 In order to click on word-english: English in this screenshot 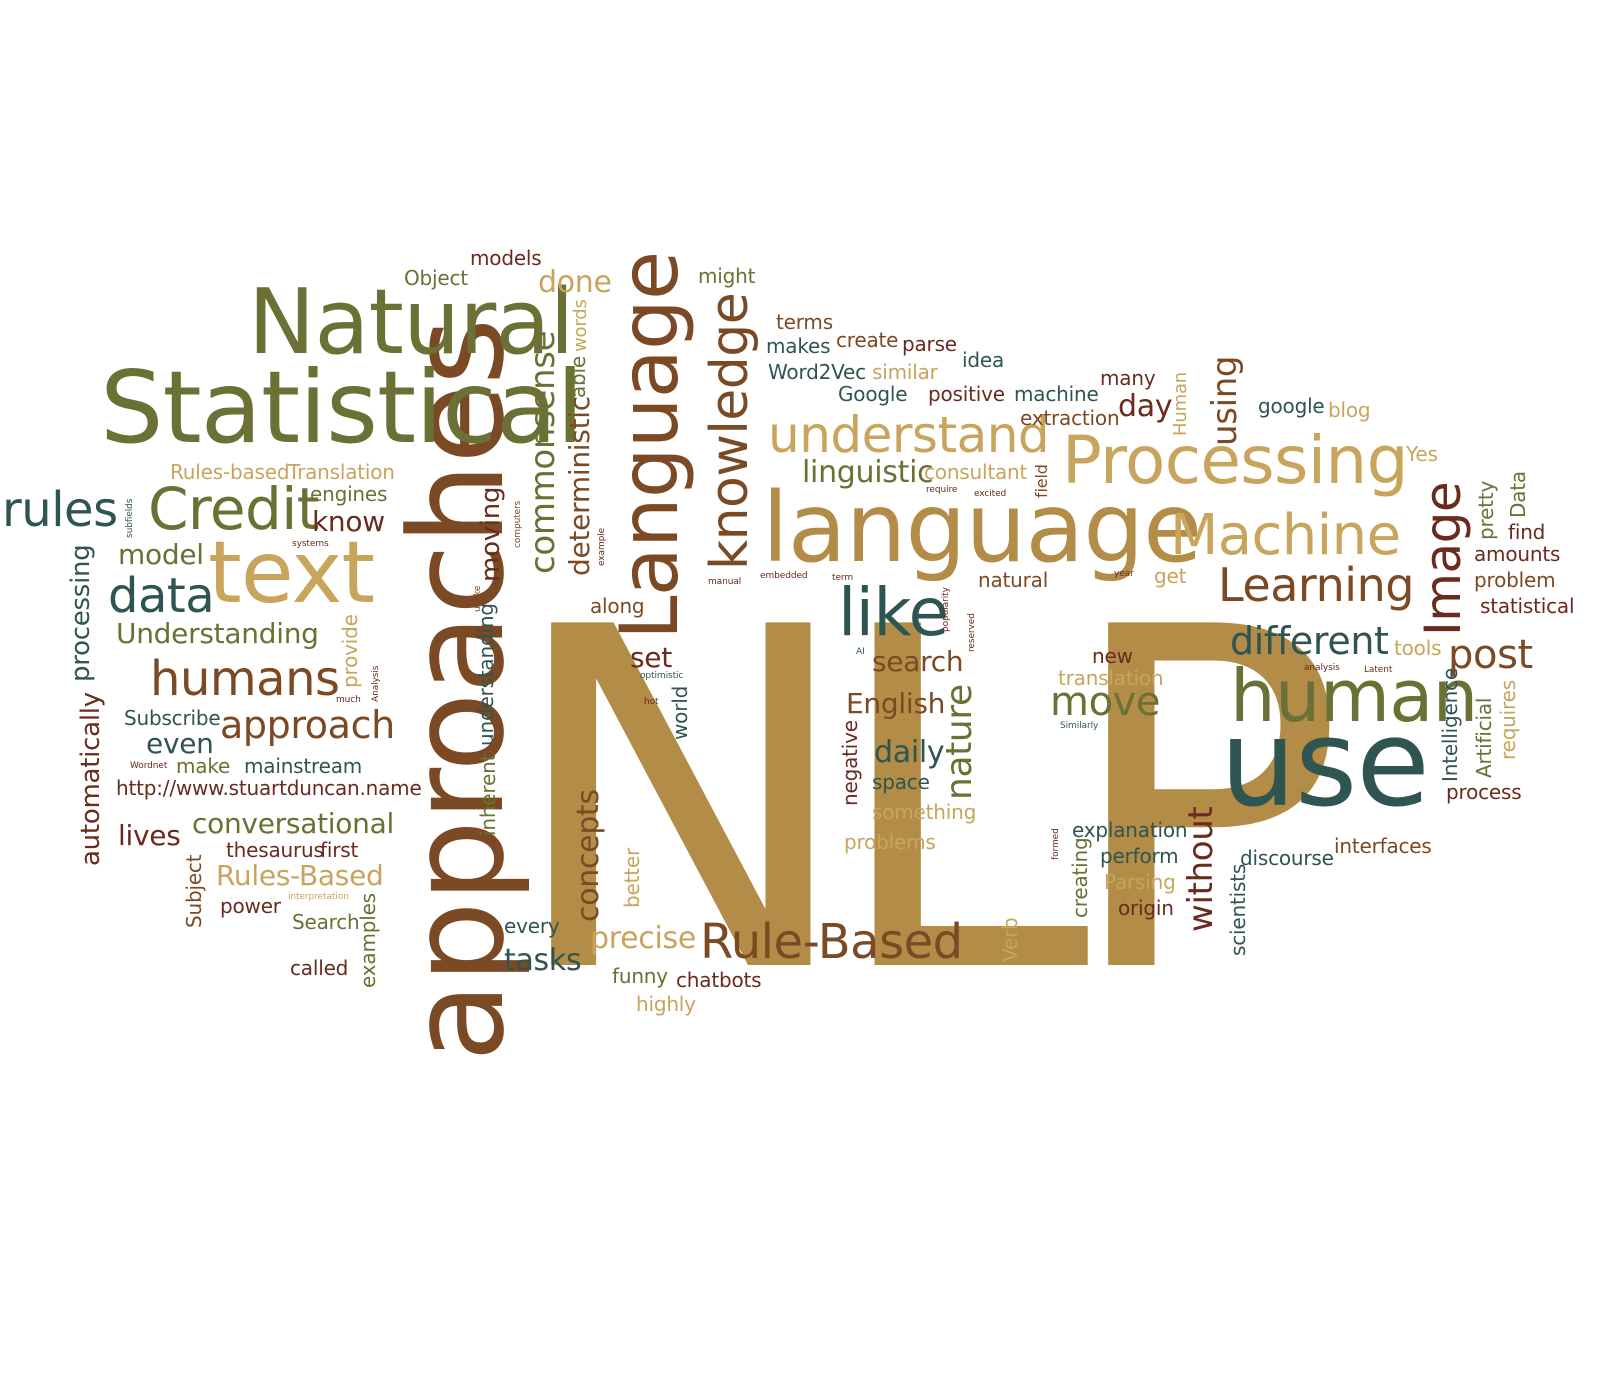, I will do `click(896, 703)`.